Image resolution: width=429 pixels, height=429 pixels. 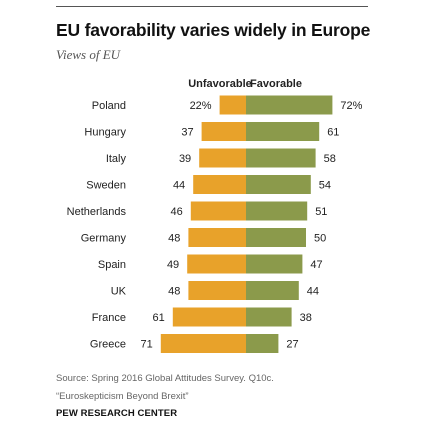 What do you see at coordinates (119, 292) in the screenshot?
I see `category-label: UK` at bounding box center [119, 292].